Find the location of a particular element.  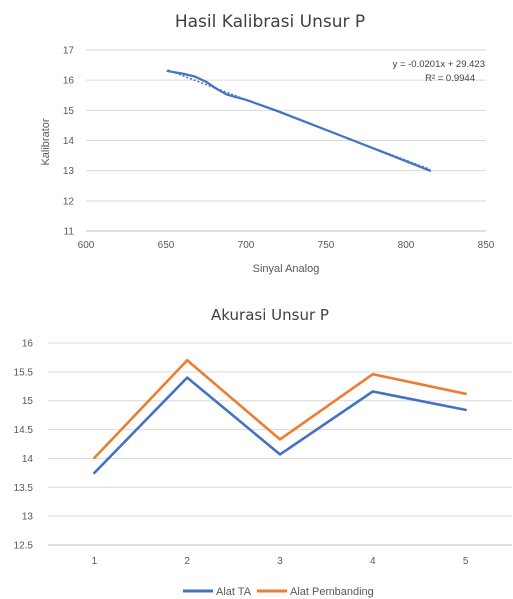

x-tick-label: 2 is located at coordinates (187, 561).